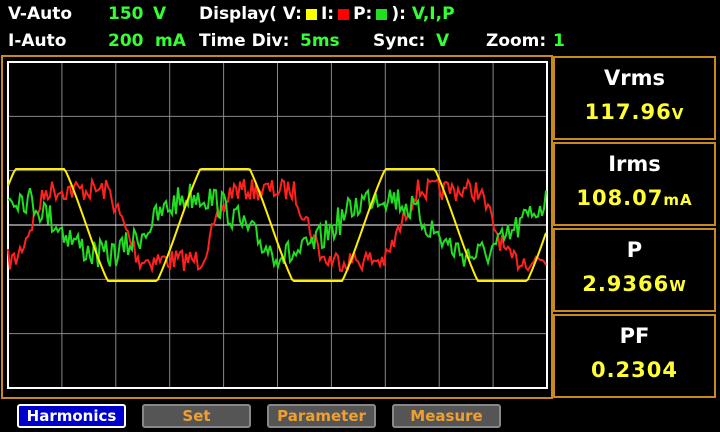  I want to click on reading-value: 108.07mA, so click(634, 198).